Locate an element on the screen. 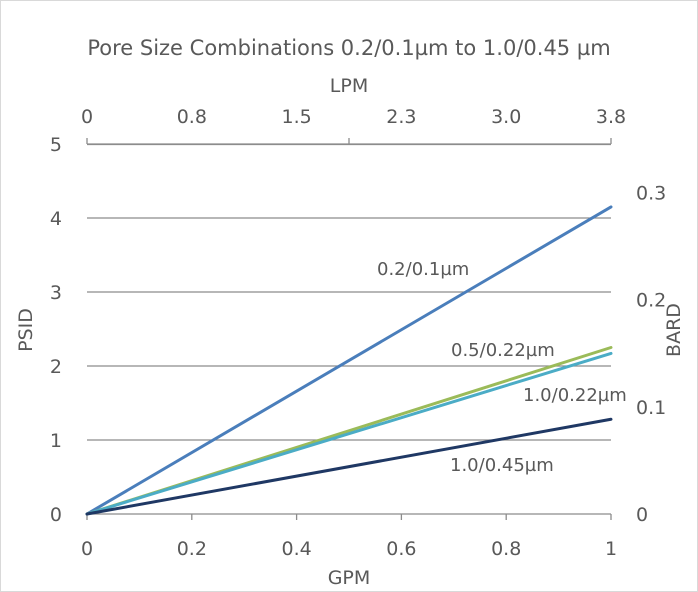 Image resolution: width=698 pixels, height=592 pixels. secondary-x-tick-label: 0 is located at coordinates (87, 117).